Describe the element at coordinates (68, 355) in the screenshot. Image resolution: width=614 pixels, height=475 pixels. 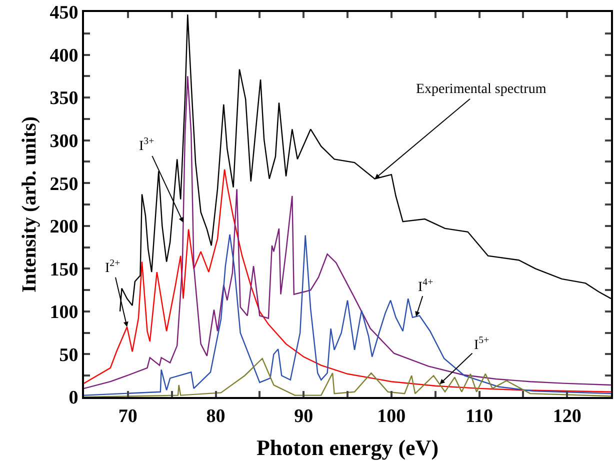
I see `y-tick-label: 50` at that location.